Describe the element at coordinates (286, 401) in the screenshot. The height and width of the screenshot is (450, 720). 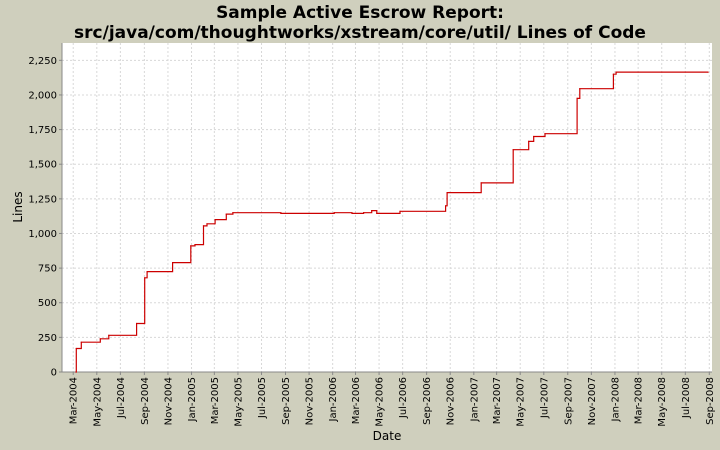
I see `x-tick-label: Sep-2005` at that location.